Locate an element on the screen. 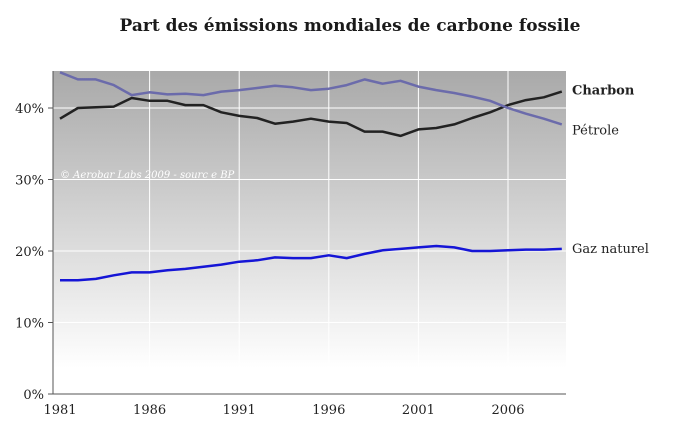 The height and width of the screenshot is (436, 700). series-label: Charbon is located at coordinates (603, 91).